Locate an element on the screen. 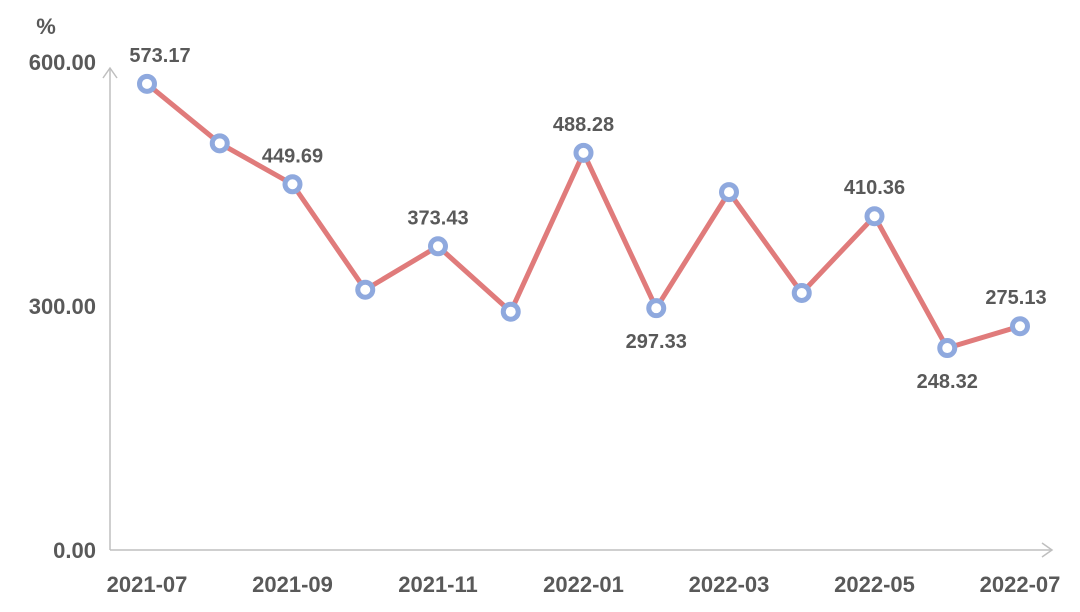 The width and height of the screenshot is (1080, 612). x-axis-arrow is located at coordinates (1047, 550).